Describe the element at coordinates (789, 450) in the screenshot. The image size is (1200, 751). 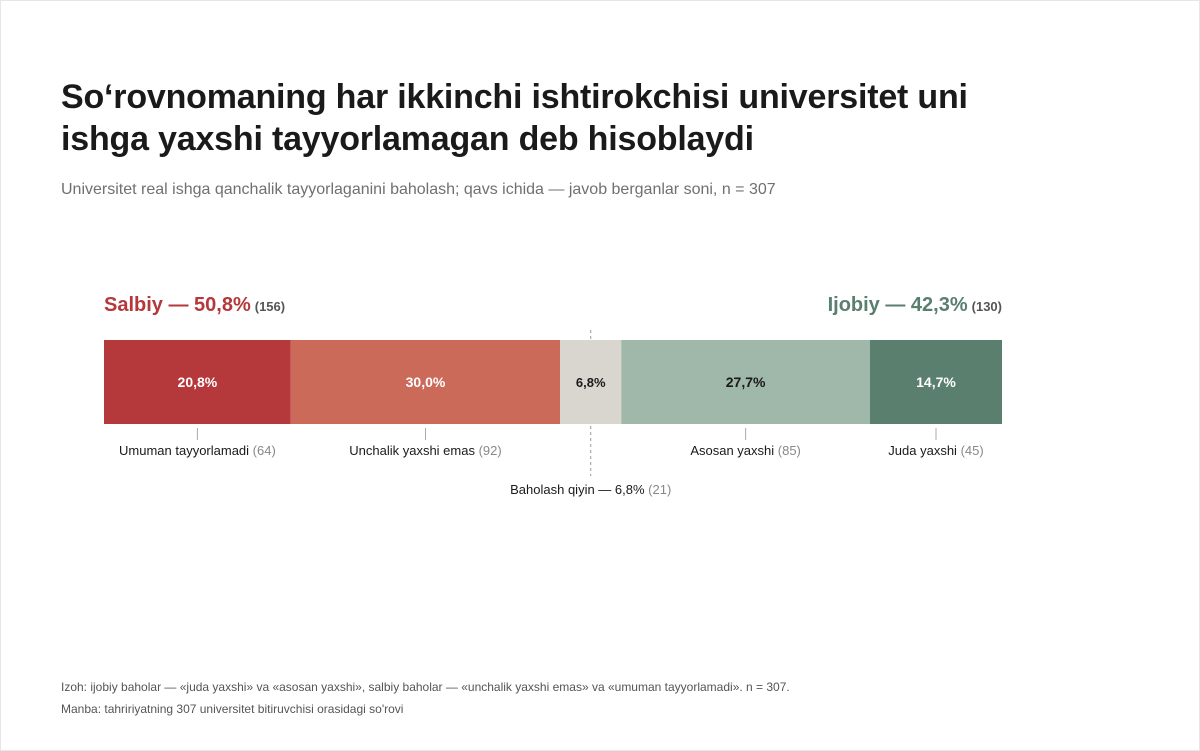
I see `category-count: (85)` at that location.